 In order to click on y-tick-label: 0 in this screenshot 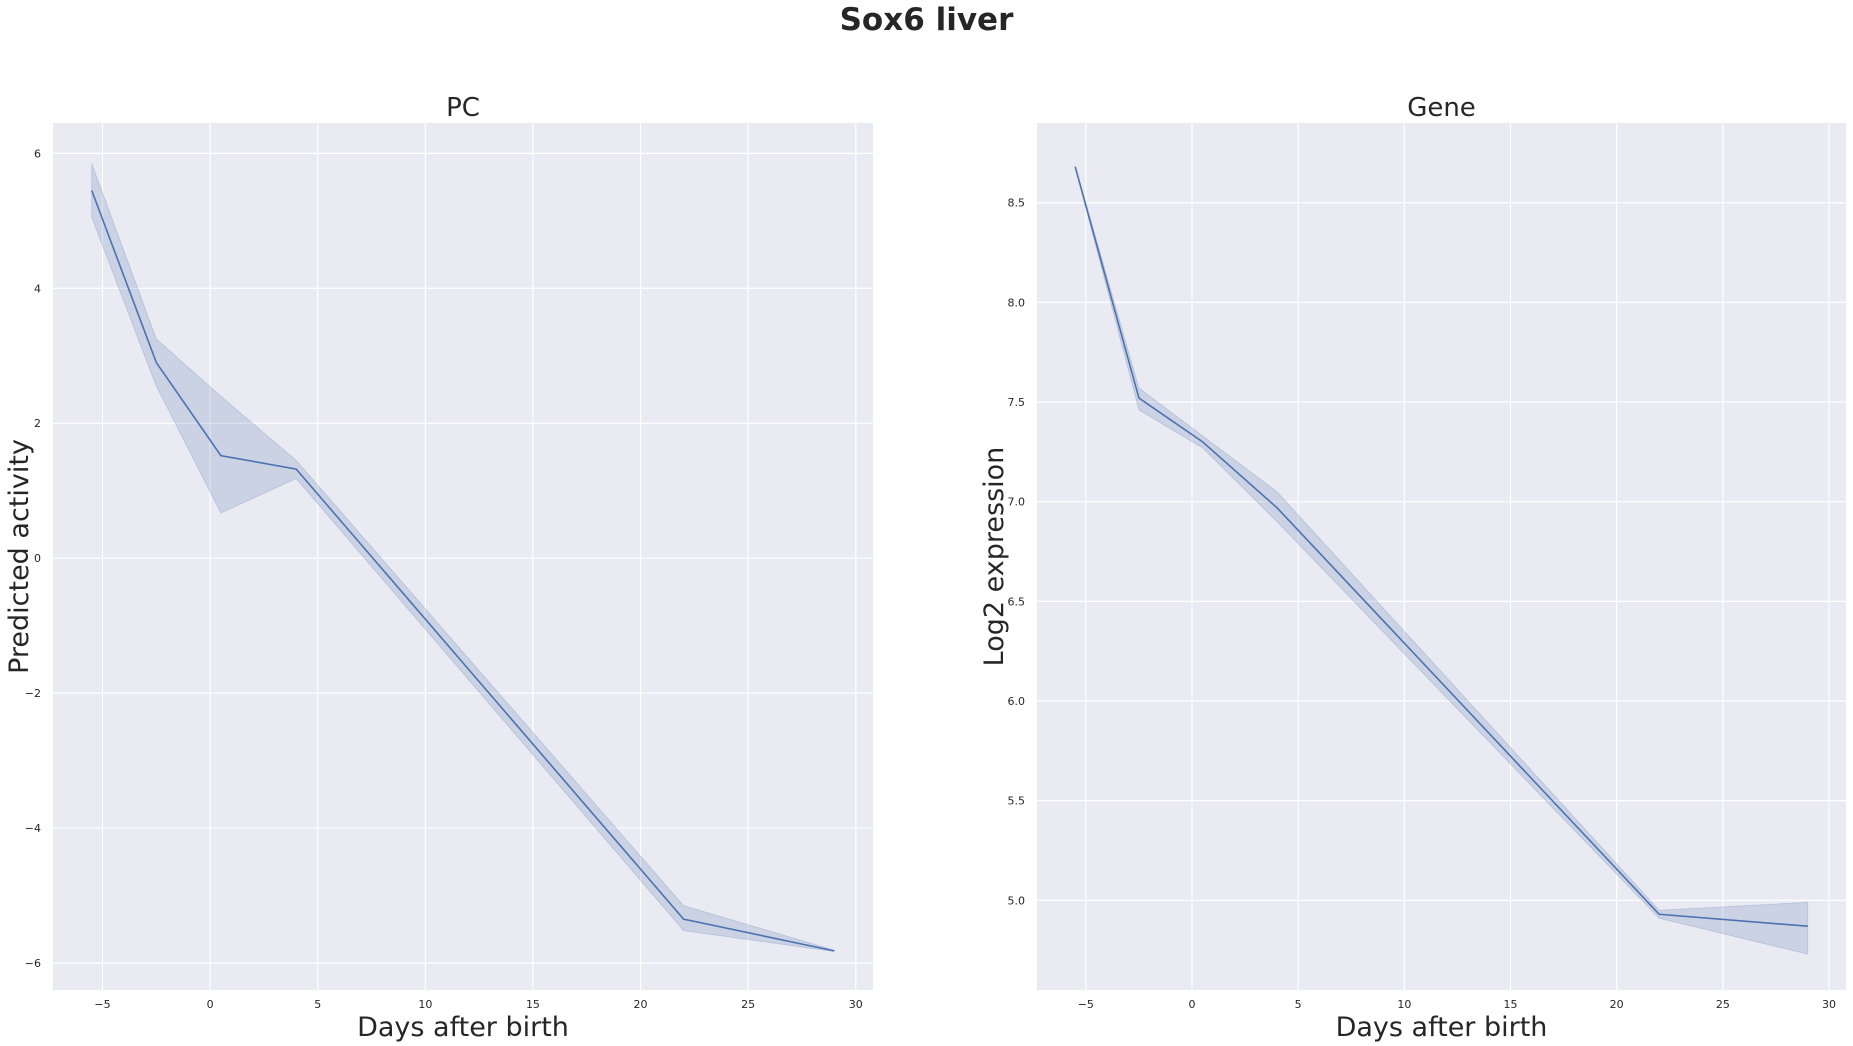, I will do `click(37, 558)`.